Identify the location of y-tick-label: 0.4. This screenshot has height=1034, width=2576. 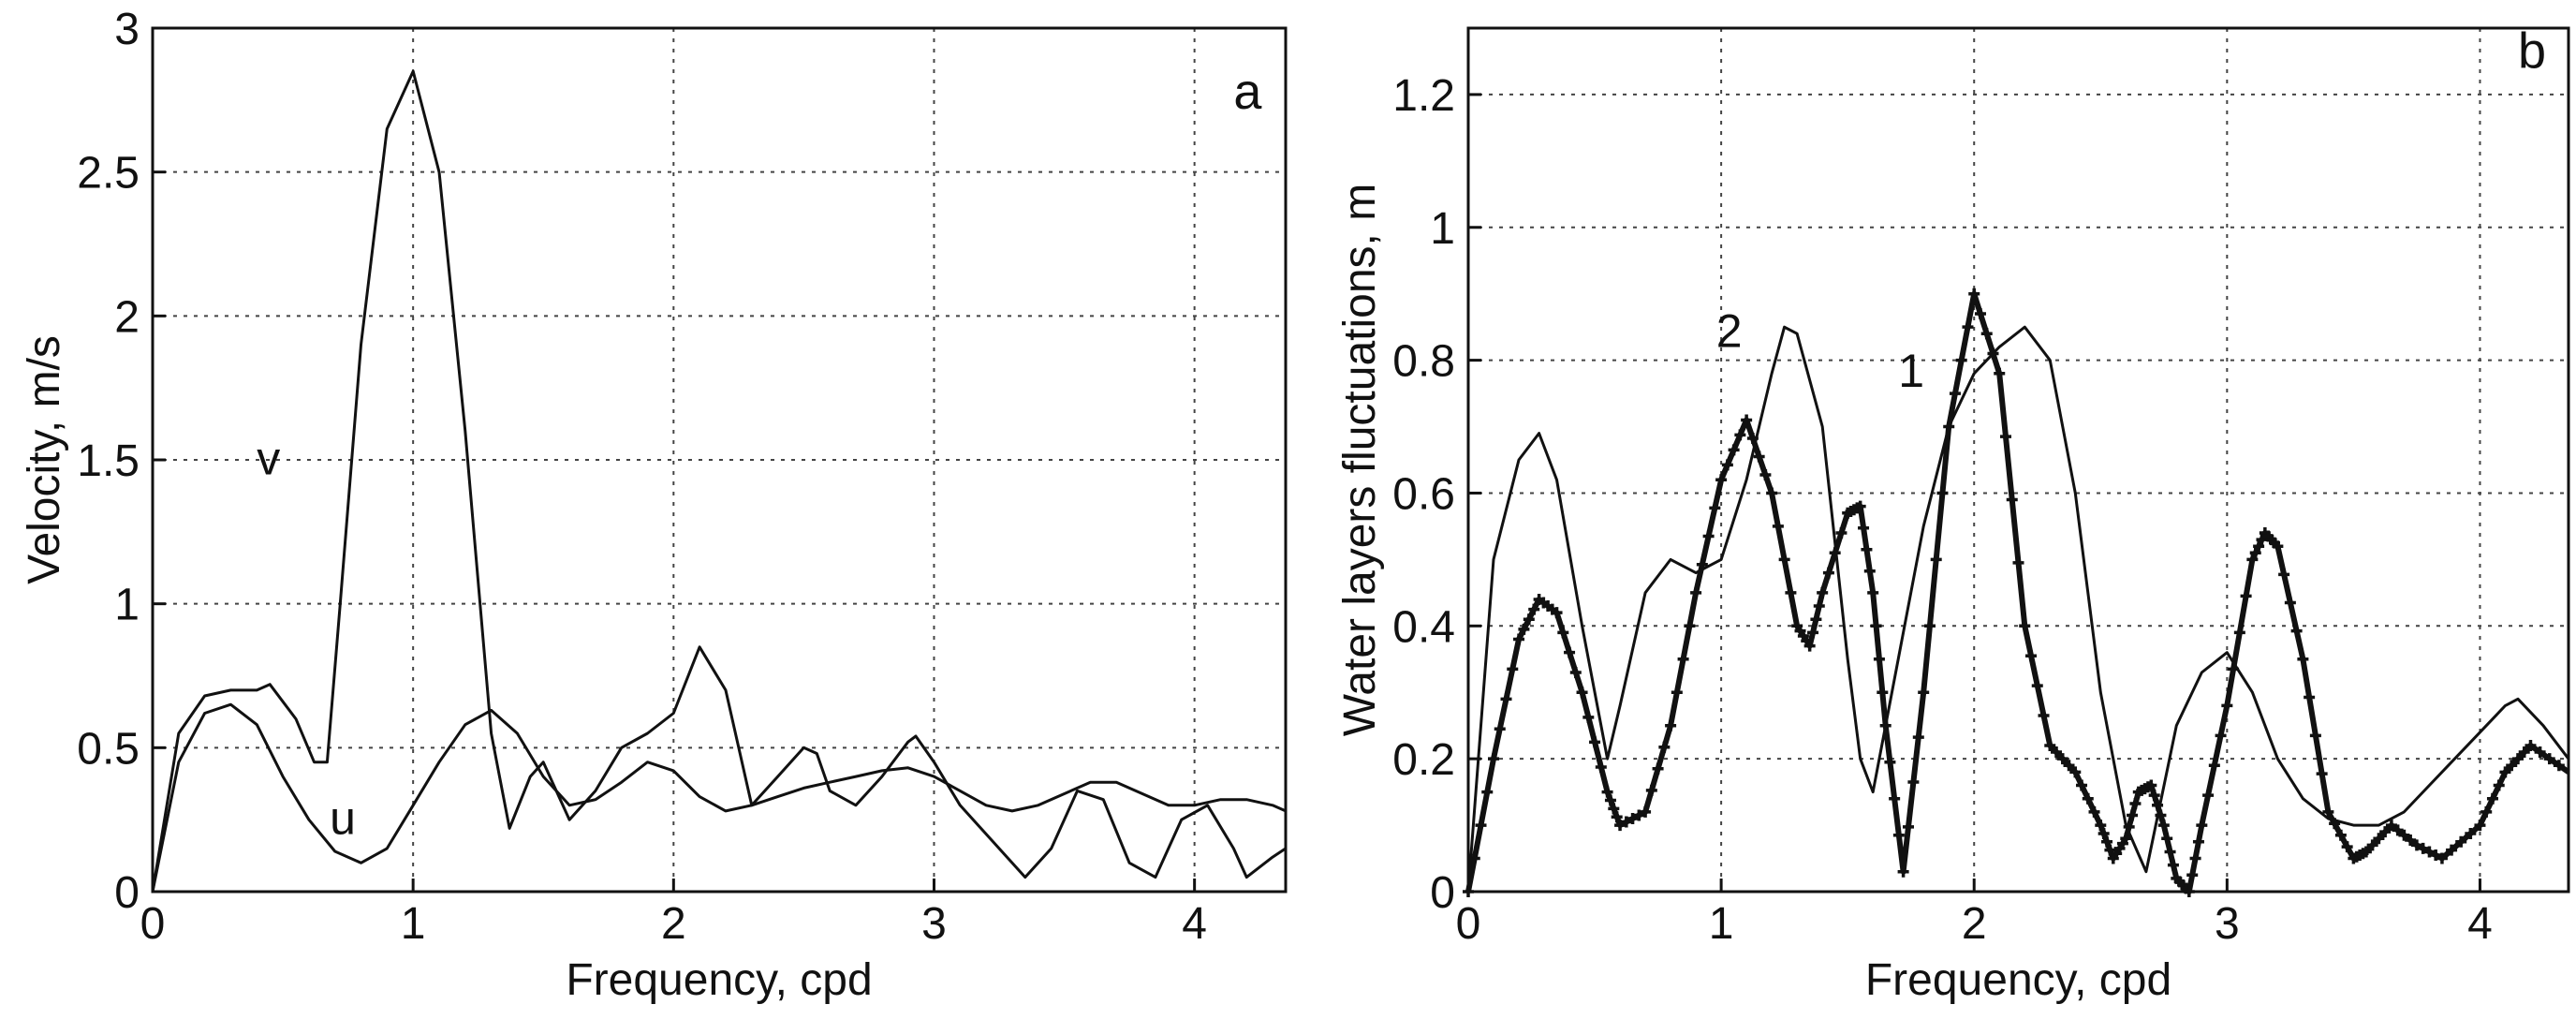
(1423, 627).